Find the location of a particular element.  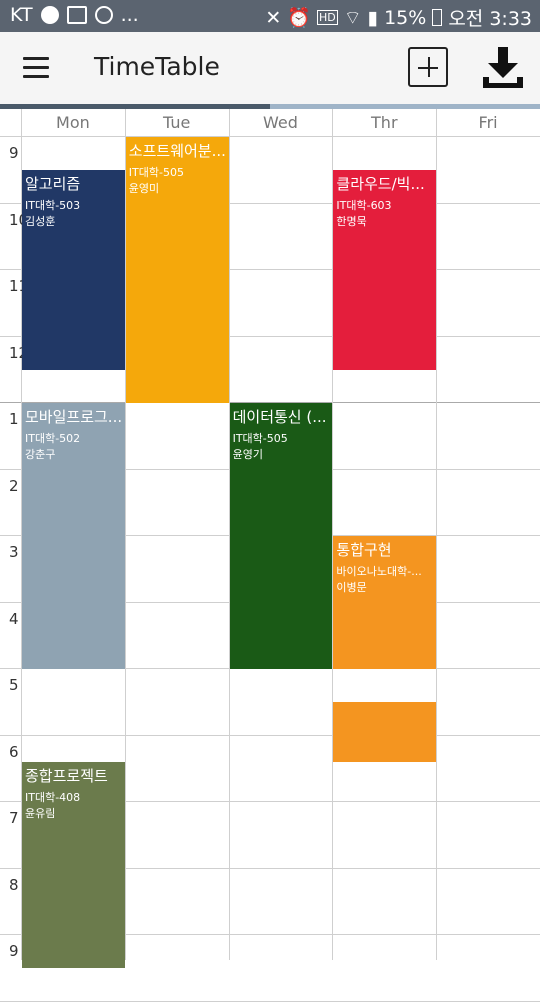

wifi-icon: ⌔ is located at coordinates (352, 17).